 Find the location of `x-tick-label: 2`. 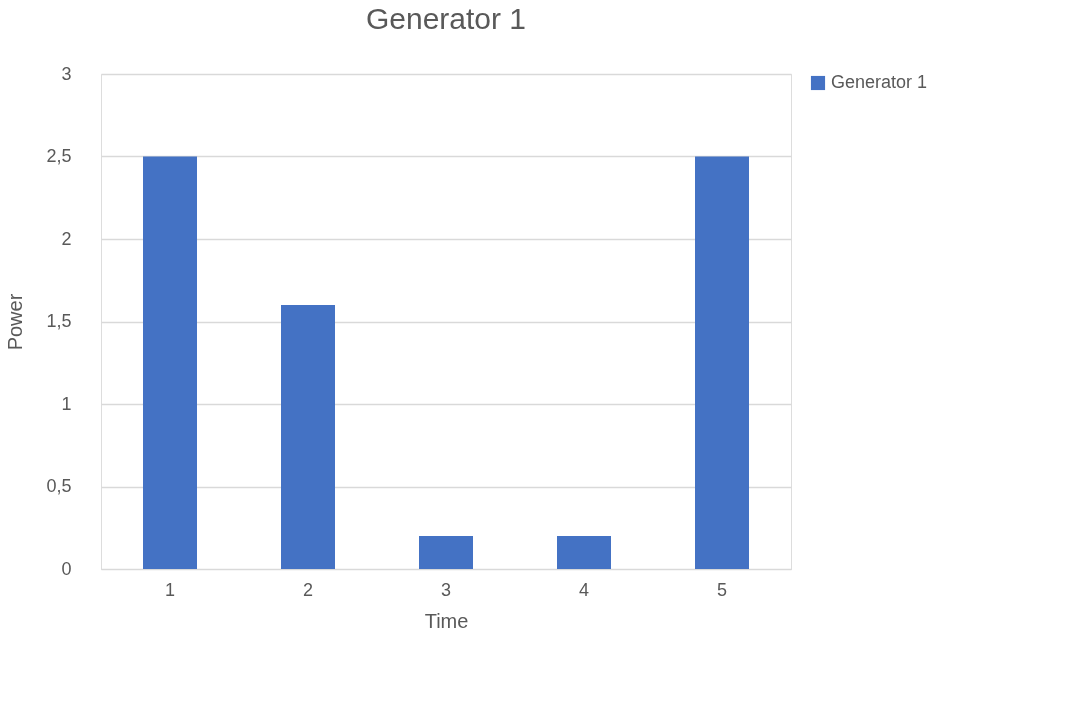

x-tick-label: 2 is located at coordinates (308, 589).